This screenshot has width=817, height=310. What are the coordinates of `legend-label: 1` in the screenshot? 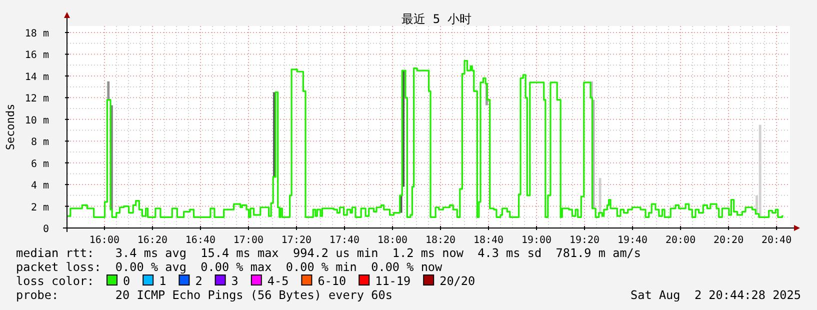 It's located at (162, 281).